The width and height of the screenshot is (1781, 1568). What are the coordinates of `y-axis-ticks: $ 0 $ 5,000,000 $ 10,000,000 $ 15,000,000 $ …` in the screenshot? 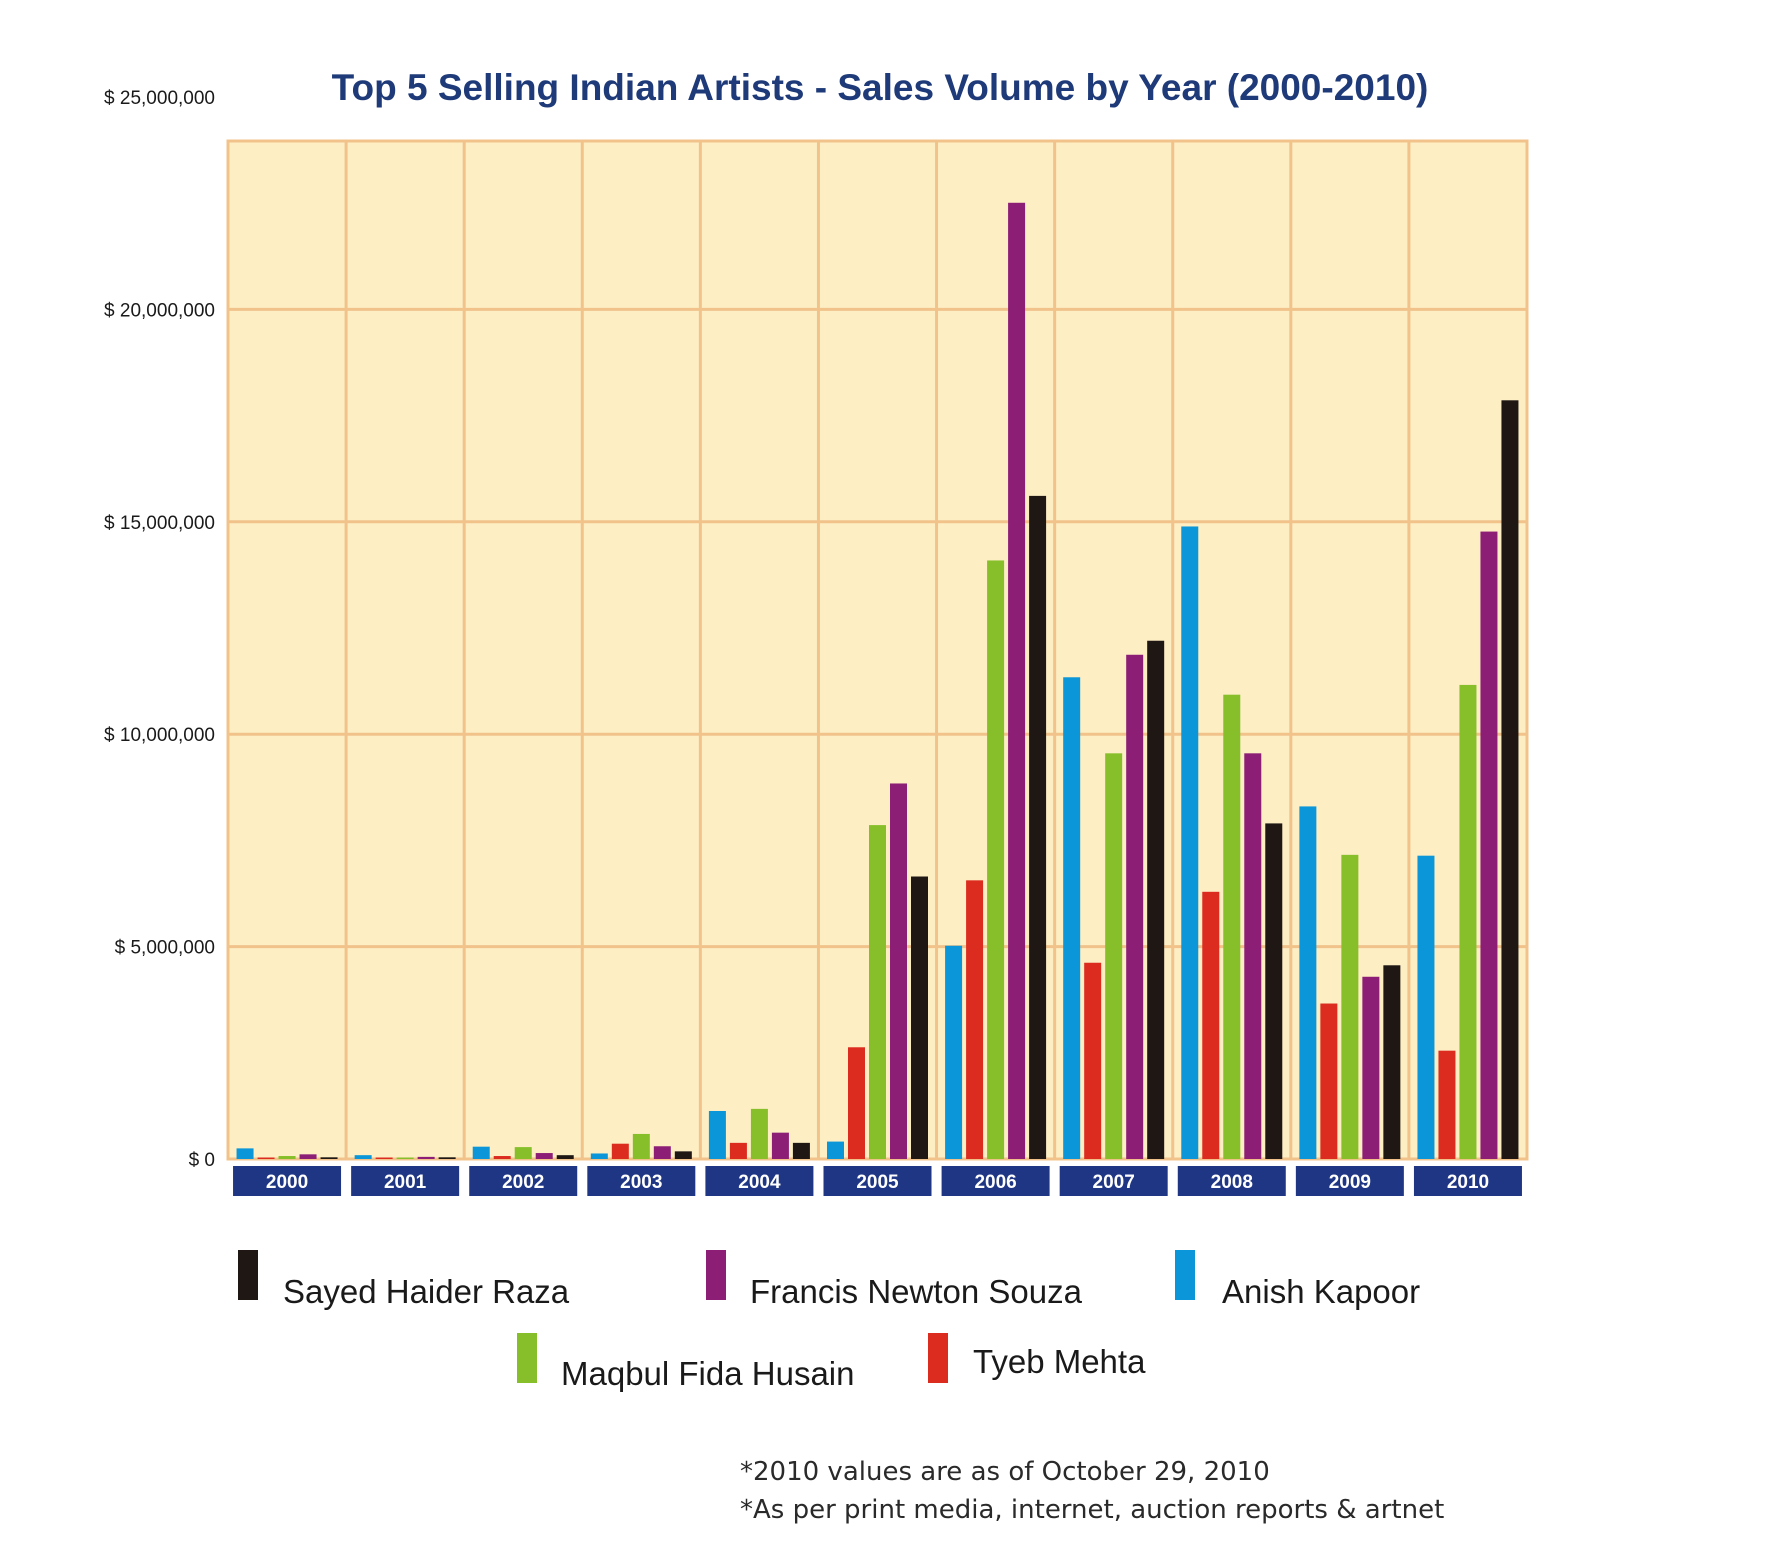 It's located at (159, 629).